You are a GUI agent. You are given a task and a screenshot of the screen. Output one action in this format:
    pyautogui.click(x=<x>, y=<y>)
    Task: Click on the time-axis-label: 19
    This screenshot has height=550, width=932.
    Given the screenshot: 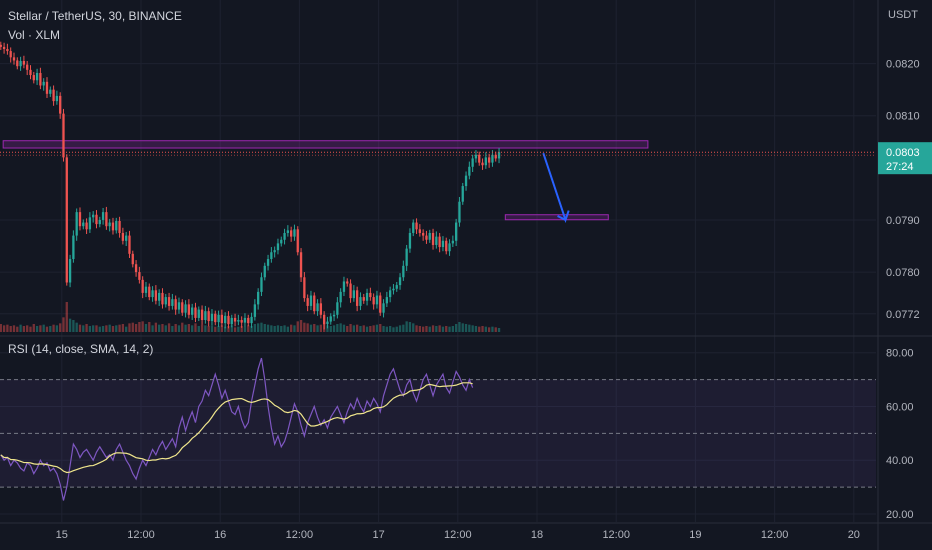 What is the action you would take?
    pyautogui.click(x=695, y=535)
    